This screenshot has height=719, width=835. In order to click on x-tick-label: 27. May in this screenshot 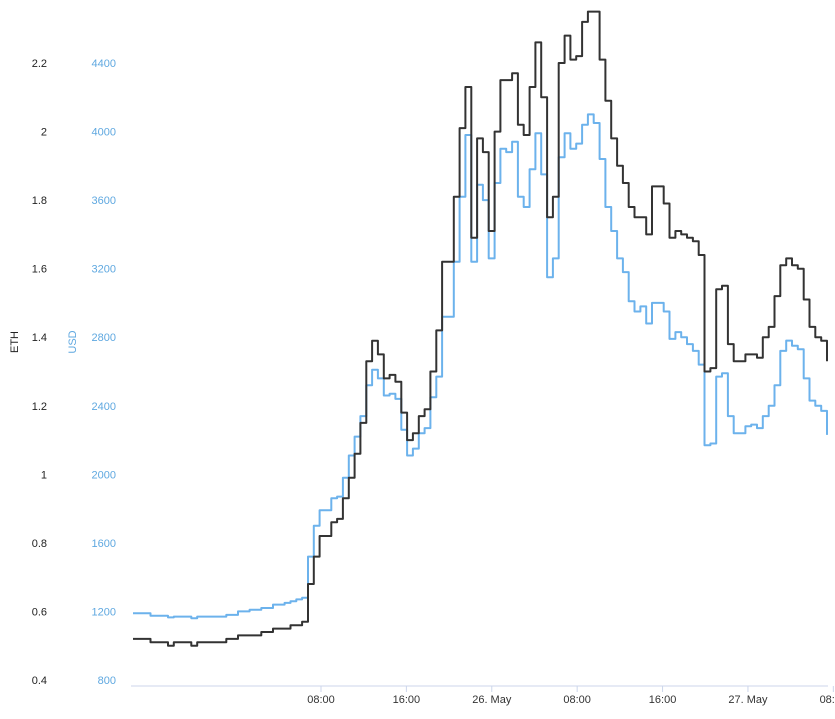, I will do `click(748, 700)`.